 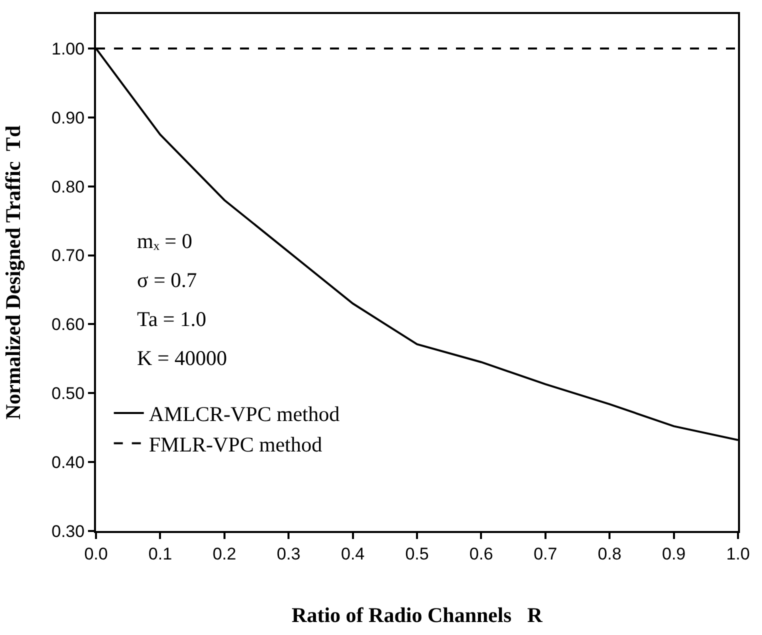 I want to click on y-tick-label: 0.30, so click(x=68, y=531).